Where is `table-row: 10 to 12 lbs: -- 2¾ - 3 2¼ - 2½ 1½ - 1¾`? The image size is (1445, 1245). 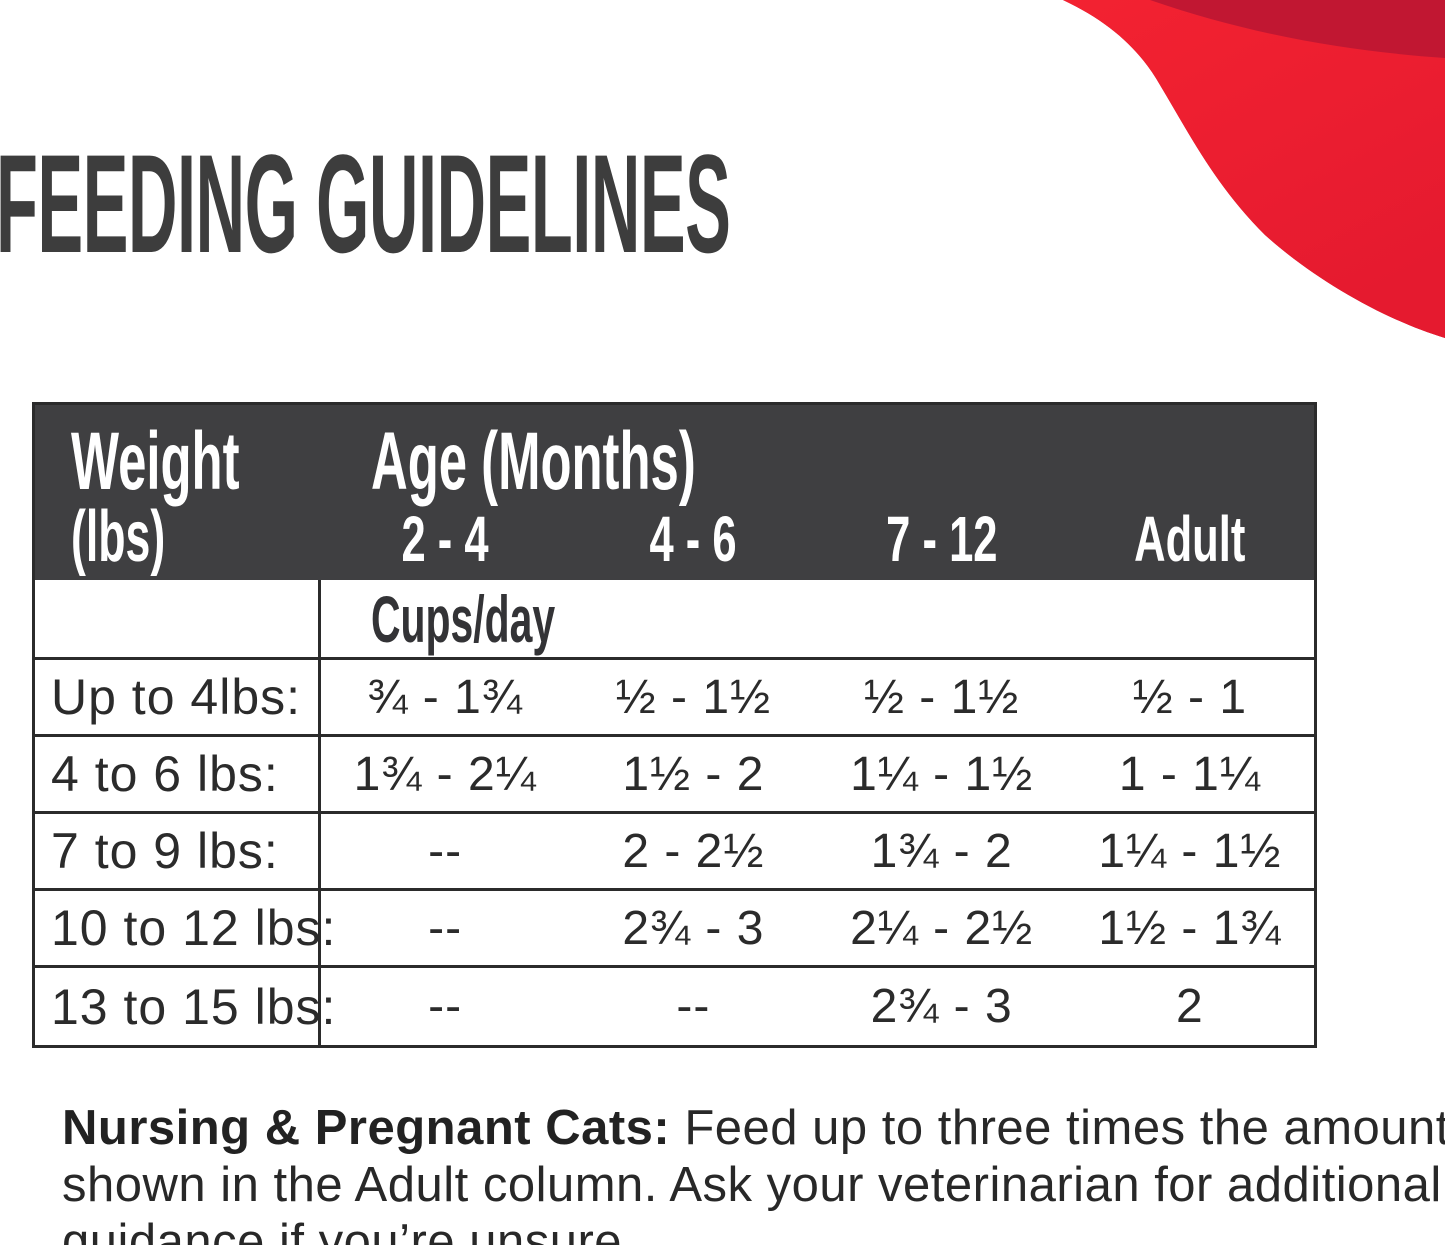
table-row: 10 to 12 lbs: -- 2¾ - 3 2¼ - 2½ 1½ - 1¾ is located at coordinates (674, 929).